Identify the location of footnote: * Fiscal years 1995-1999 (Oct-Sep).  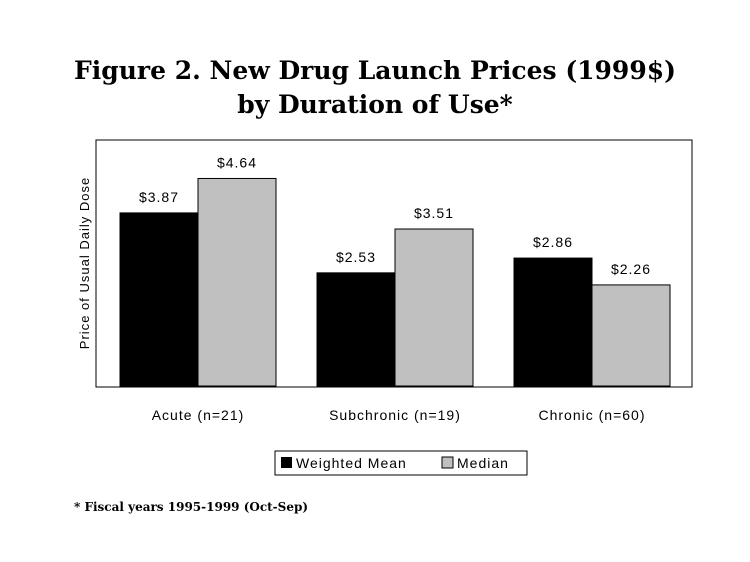
(191, 507).